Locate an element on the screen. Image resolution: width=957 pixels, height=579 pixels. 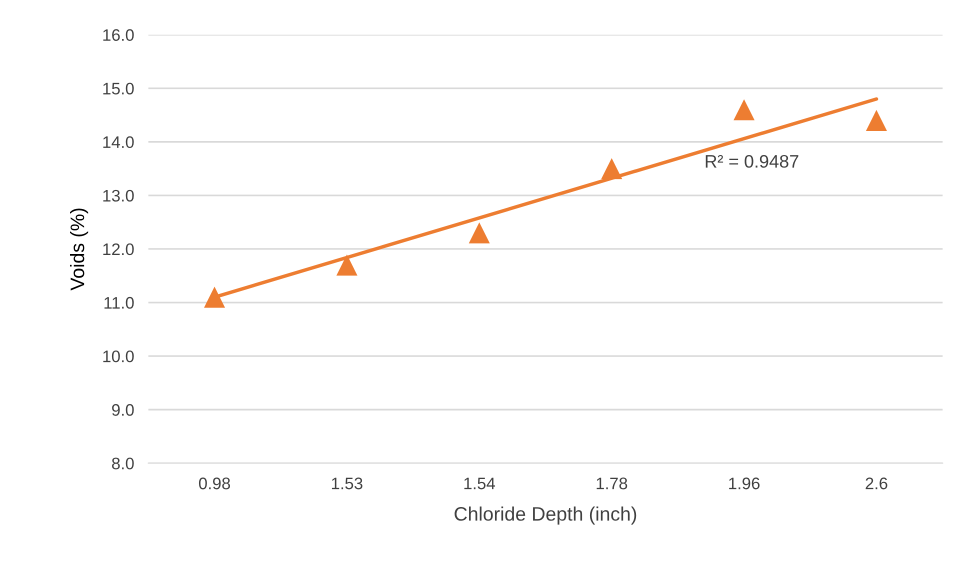
y-tick-label: 9.0 is located at coordinates (123, 410).